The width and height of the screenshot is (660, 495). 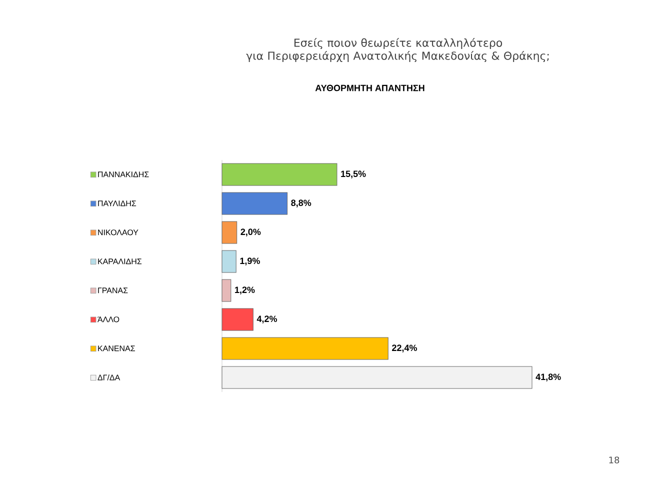 What do you see at coordinates (369, 88) in the screenshot?
I see `chart-subtitle: ΑΥΘΟΡΜΗΤΗ ΑΠΑΝΤΗΣΗ` at bounding box center [369, 88].